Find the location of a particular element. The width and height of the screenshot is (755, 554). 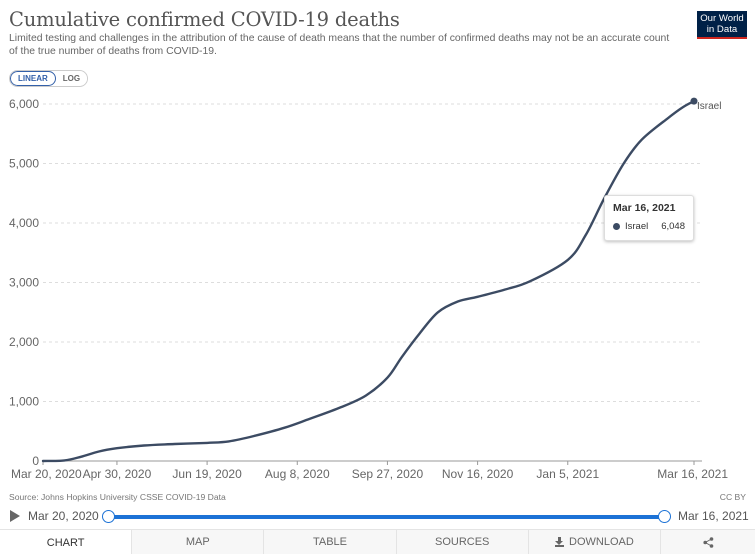

timeline-start-handle is located at coordinates (108, 516).